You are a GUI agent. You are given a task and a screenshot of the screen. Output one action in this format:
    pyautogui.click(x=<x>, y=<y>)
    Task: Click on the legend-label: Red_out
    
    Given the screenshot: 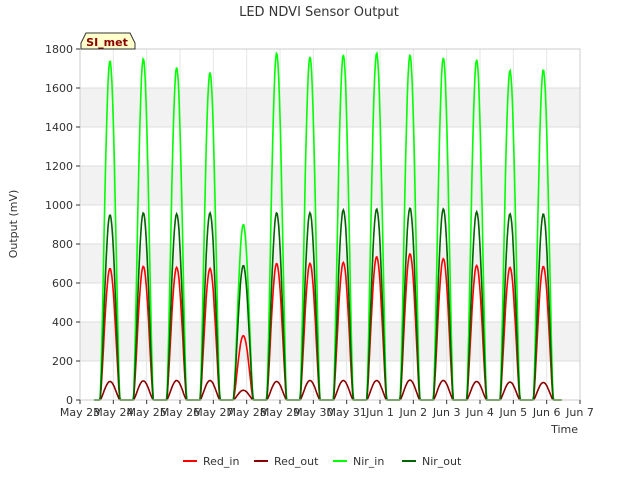 What is the action you would take?
    pyautogui.click(x=296, y=461)
    